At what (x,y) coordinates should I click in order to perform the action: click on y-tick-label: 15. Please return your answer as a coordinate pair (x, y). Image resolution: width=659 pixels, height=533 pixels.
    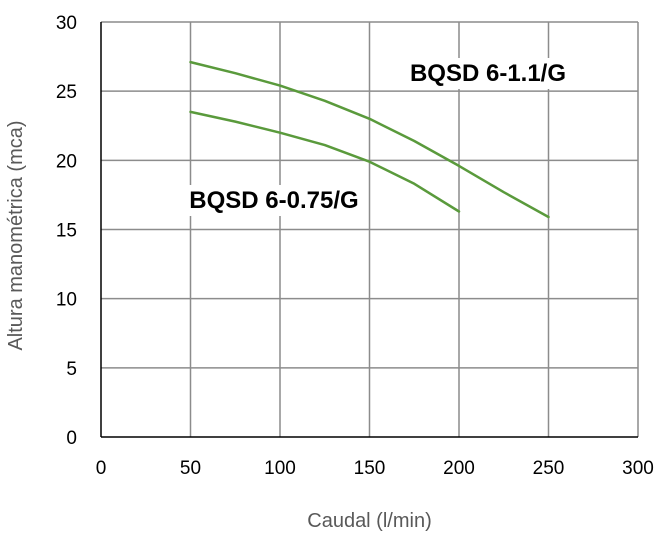
    Looking at the image, I should click on (66, 231).